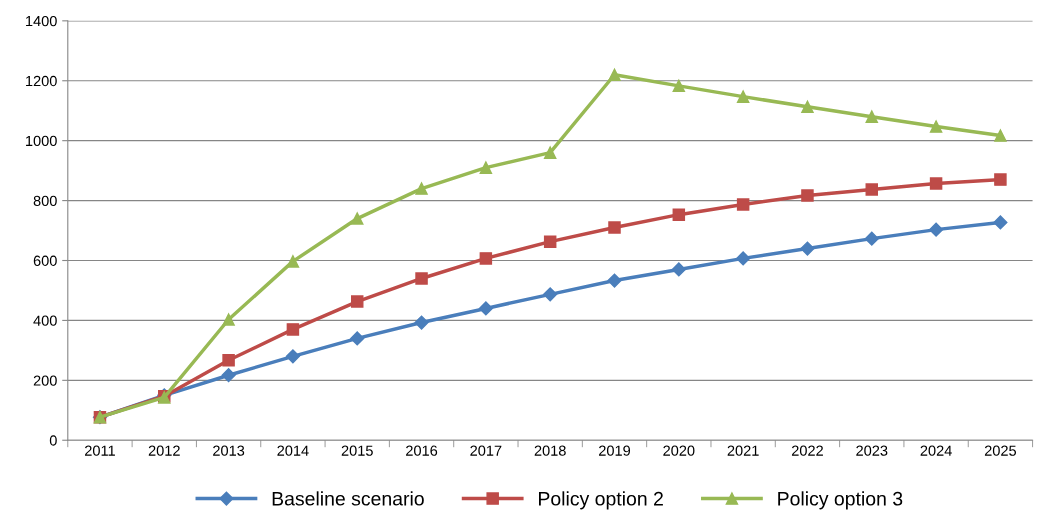 This screenshot has height=521, width=1043. What do you see at coordinates (550, 450) in the screenshot?
I see `x-tick-label: 2018` at bounding box center [550, 450].